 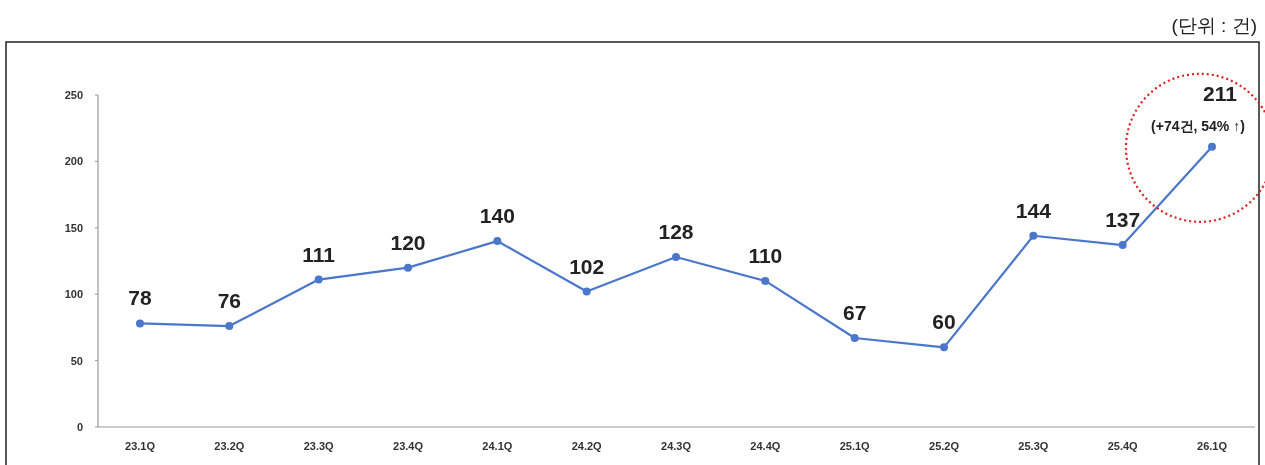 I want to click on data-label: 67, so click(x=854, y=313).